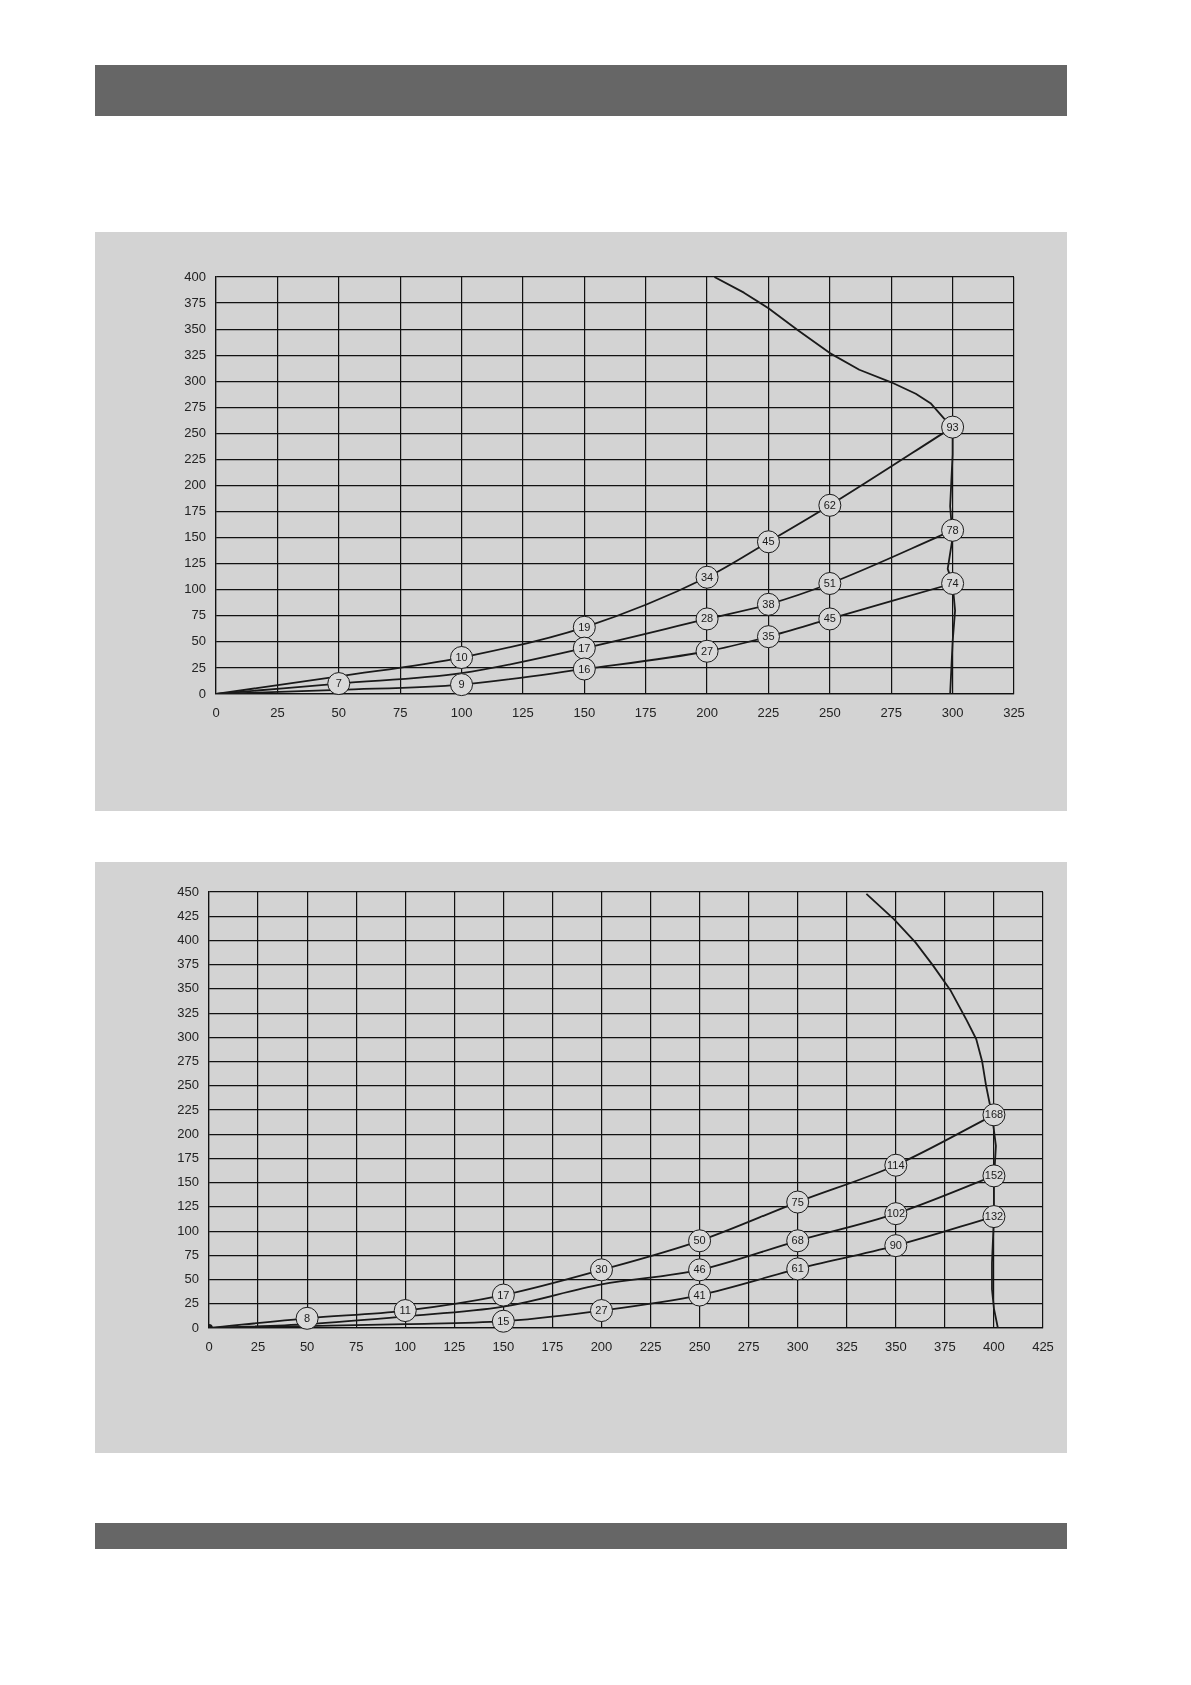 The width and height of the screenshot is (1191, 1685). Describe the element at coordinates (896, 1164) in the screenshot. I see `annotation: 114` at that location.